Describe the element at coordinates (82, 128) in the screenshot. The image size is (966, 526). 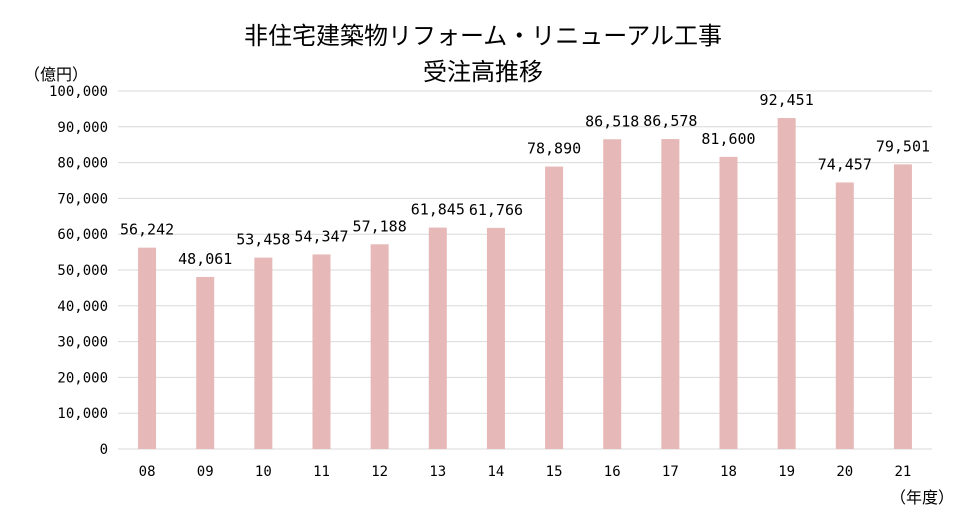
I see `y-tick-label: 90,000` at that location.